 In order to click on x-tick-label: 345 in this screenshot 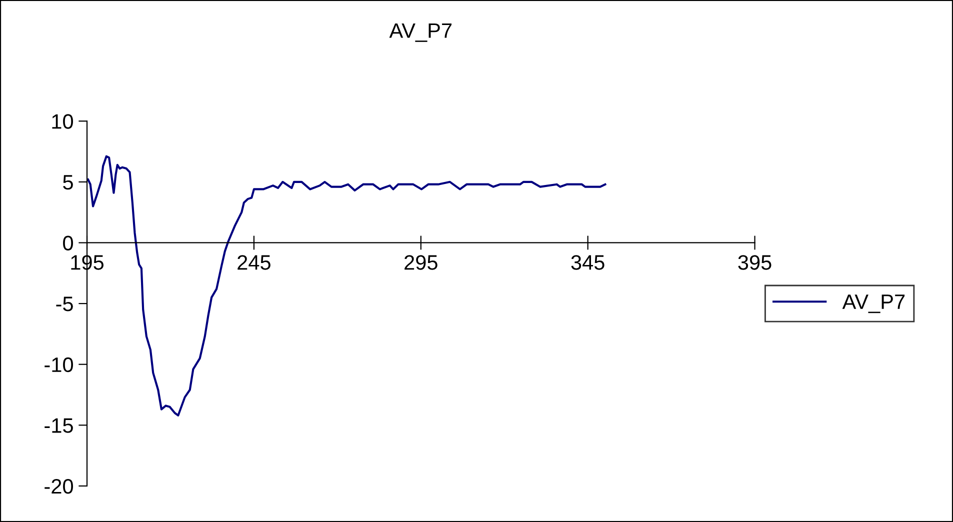, I will do `click(587, 262)`.